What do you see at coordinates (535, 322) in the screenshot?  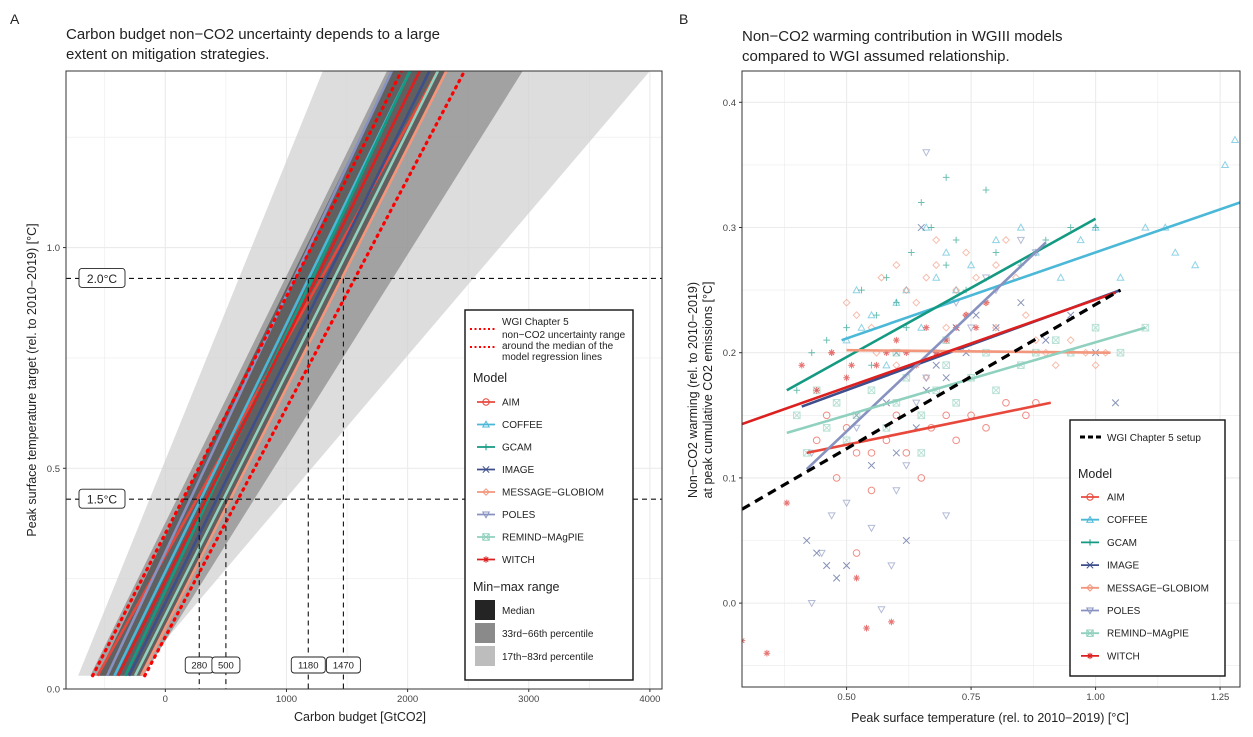 I see `wgi-legend-title: WGI Chapter 5` at bounding box center [535, 322].